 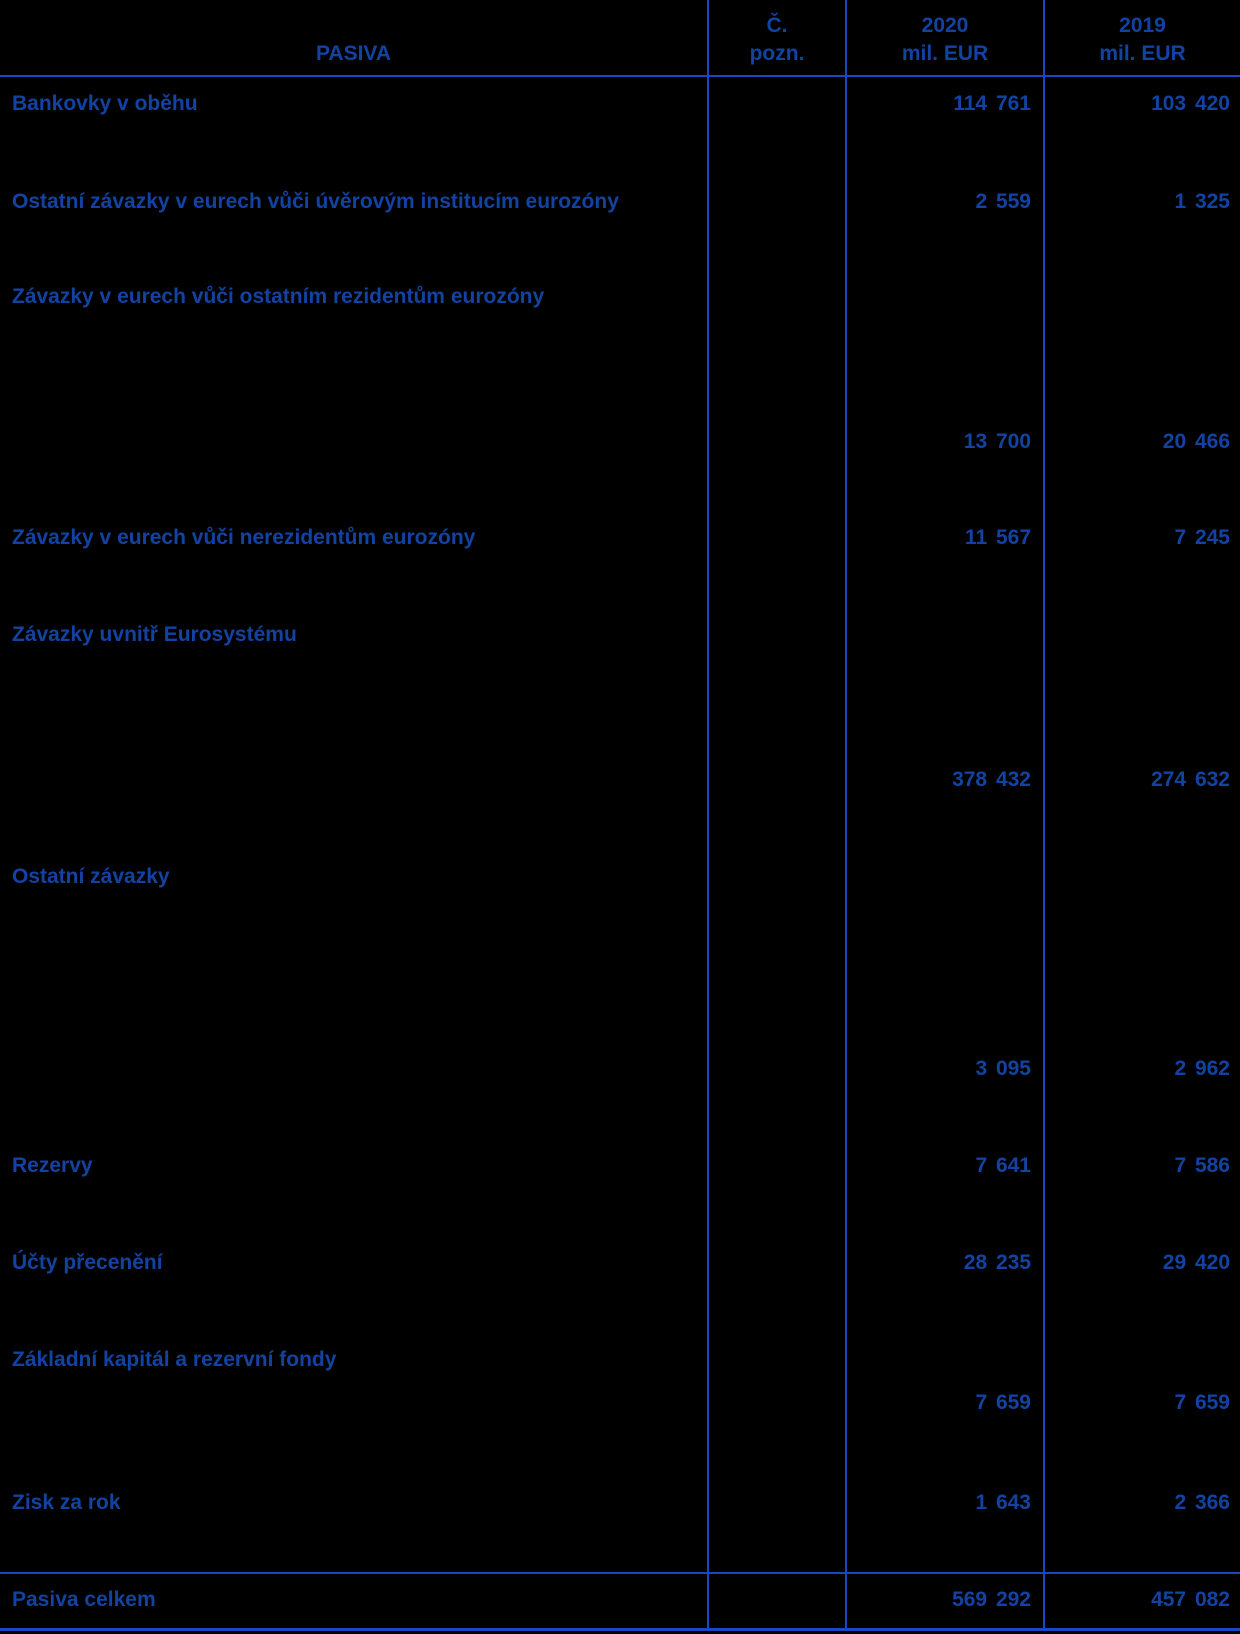 What do you see at coordinates (1190, 103) in the screenshot?
I see `row-value-2019: 103 420` at bounding box center [1190, 103].